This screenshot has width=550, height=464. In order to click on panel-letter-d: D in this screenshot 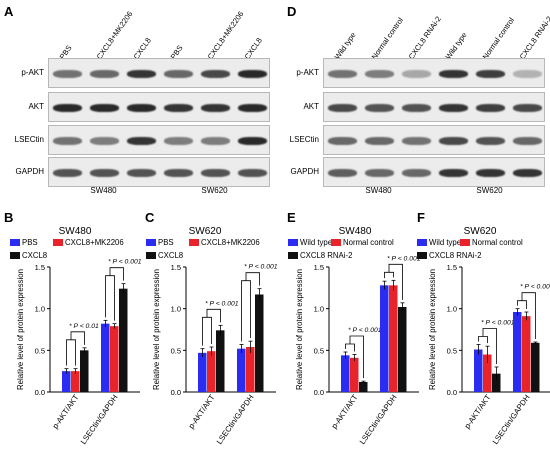, I will do `click(292, 11)`.